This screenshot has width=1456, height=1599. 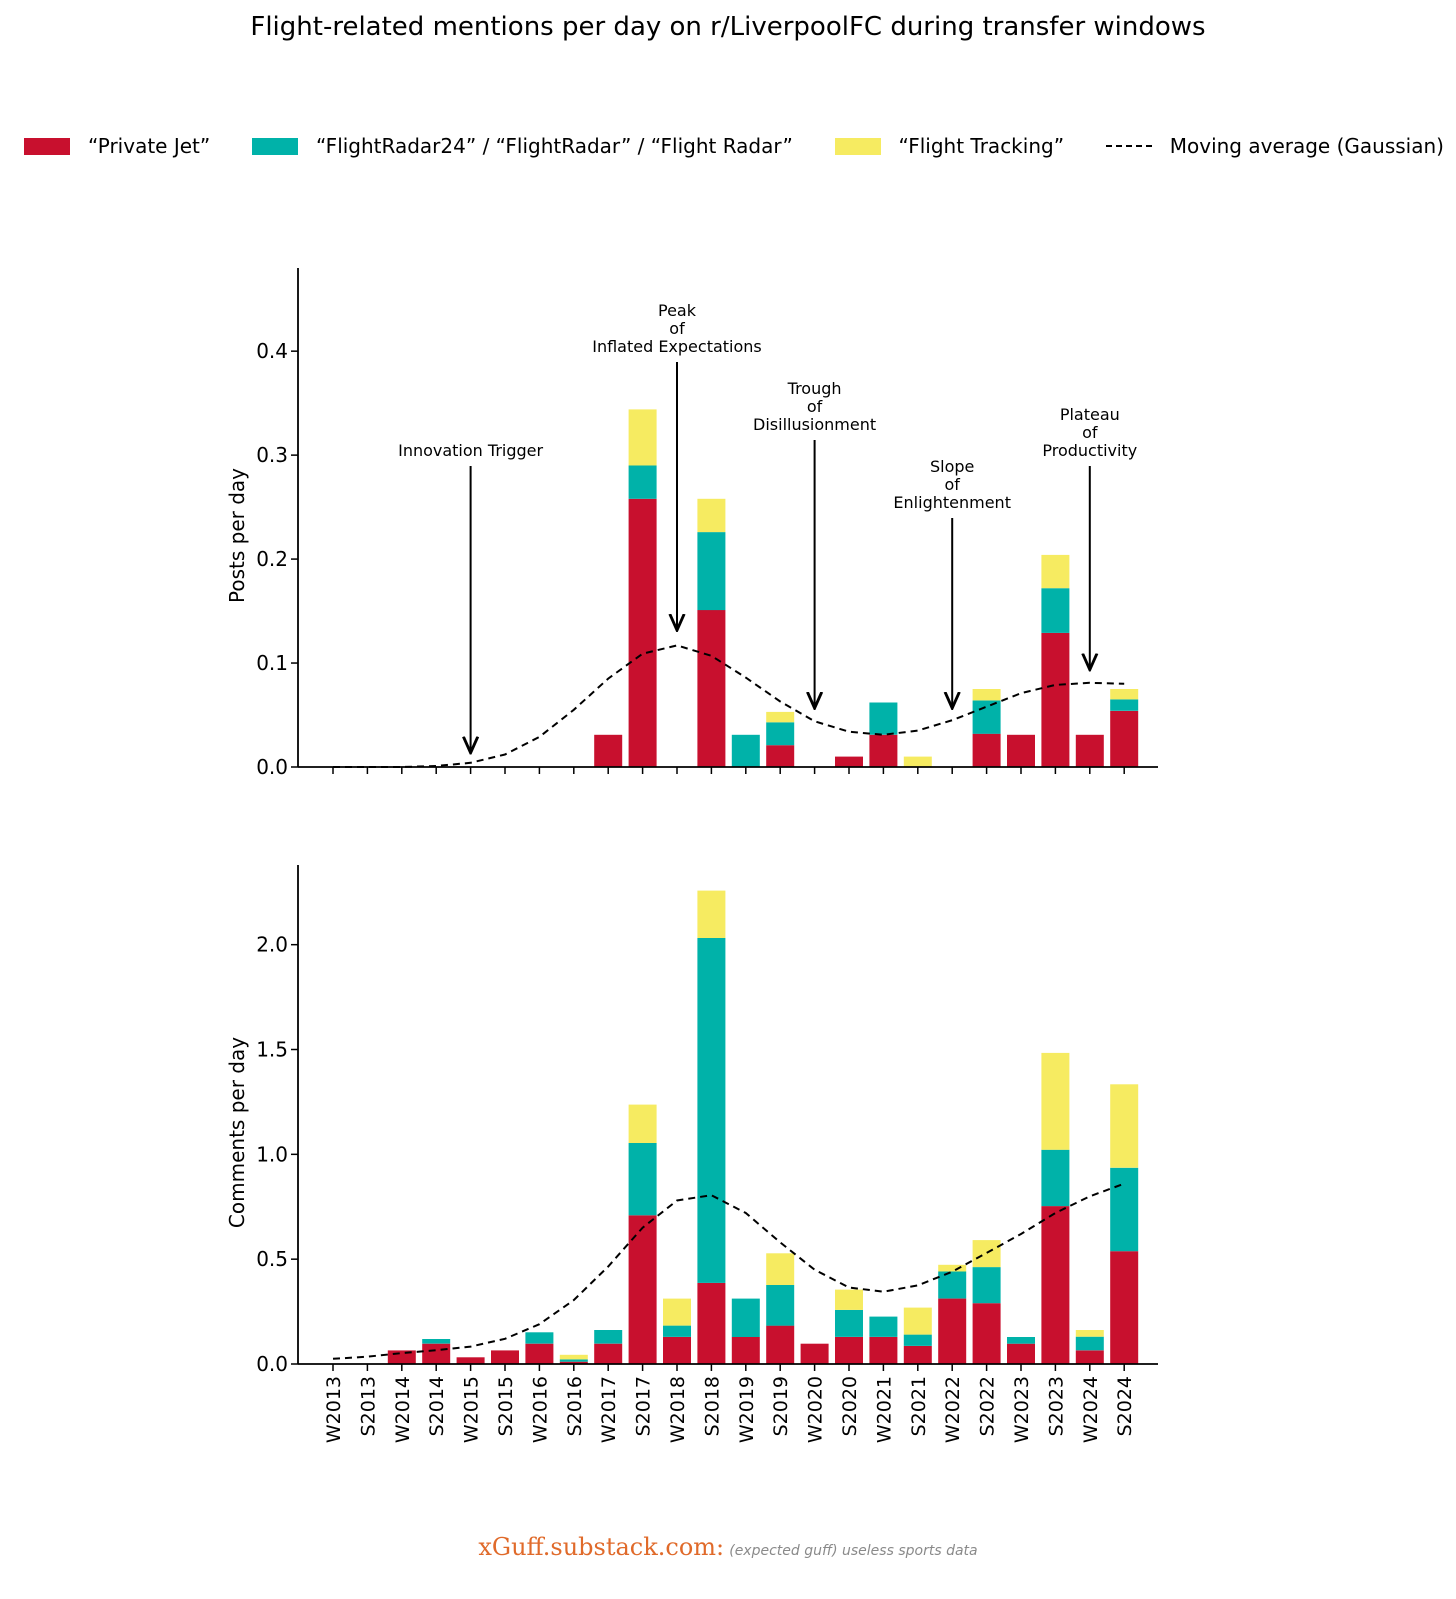 What do you see at coordinates (917, 1321) in the screenshot?
I see `comments-bar-flight-tracking-S2021` at bounding box center [917, 1321].